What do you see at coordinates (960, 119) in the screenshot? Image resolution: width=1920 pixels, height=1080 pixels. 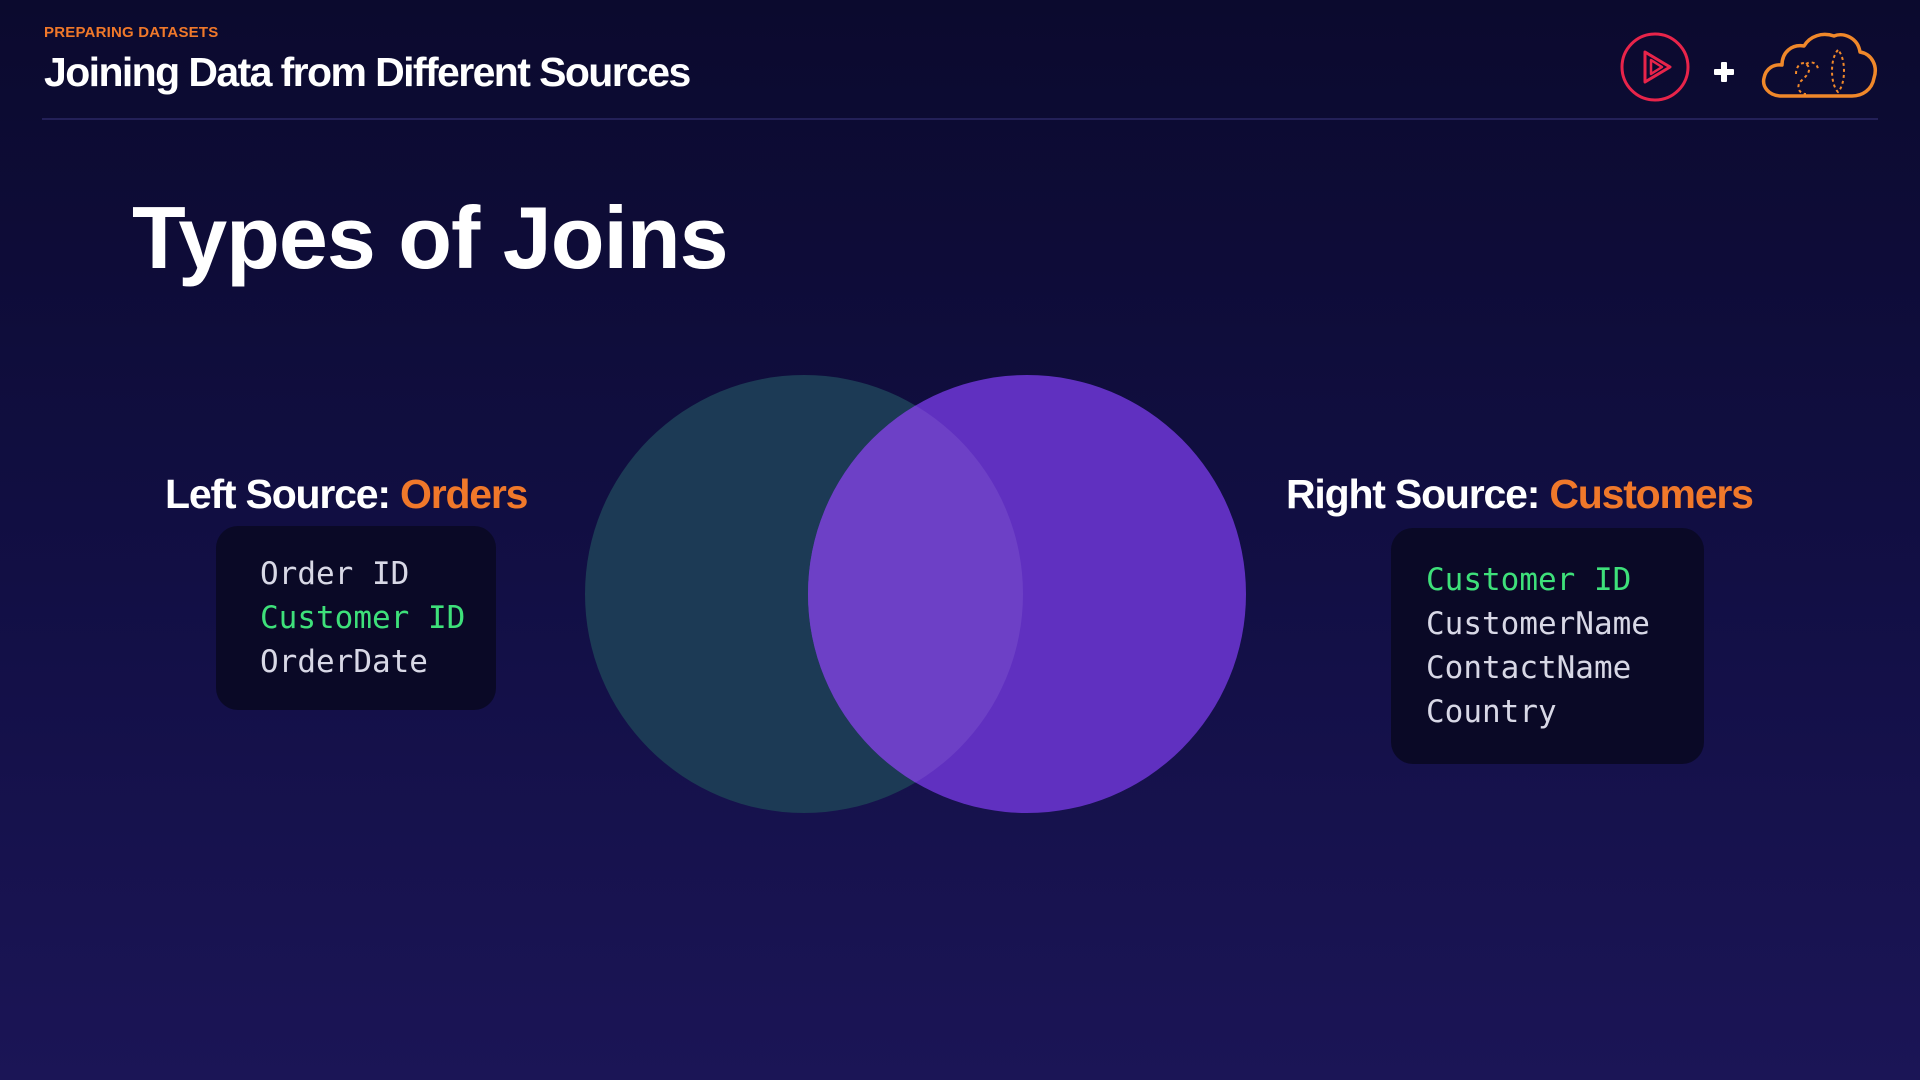 I see `header-divider` at bounding box center [960, 119].